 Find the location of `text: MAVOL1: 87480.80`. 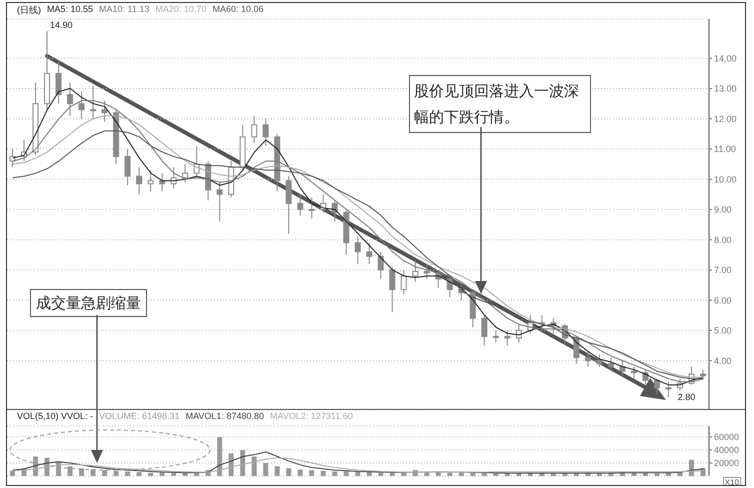

text: MAVOL1: 87480.80 is located at coordinates (225, 416).